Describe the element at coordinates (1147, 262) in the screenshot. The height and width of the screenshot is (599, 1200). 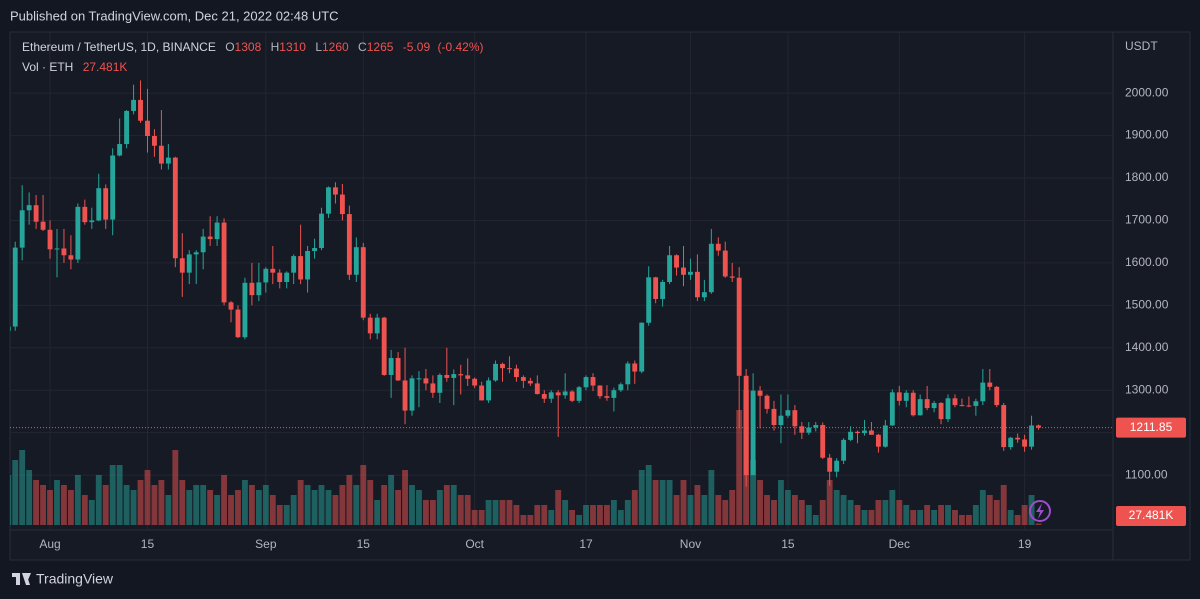
I see `y-tick-label: 1600.00` at that location.